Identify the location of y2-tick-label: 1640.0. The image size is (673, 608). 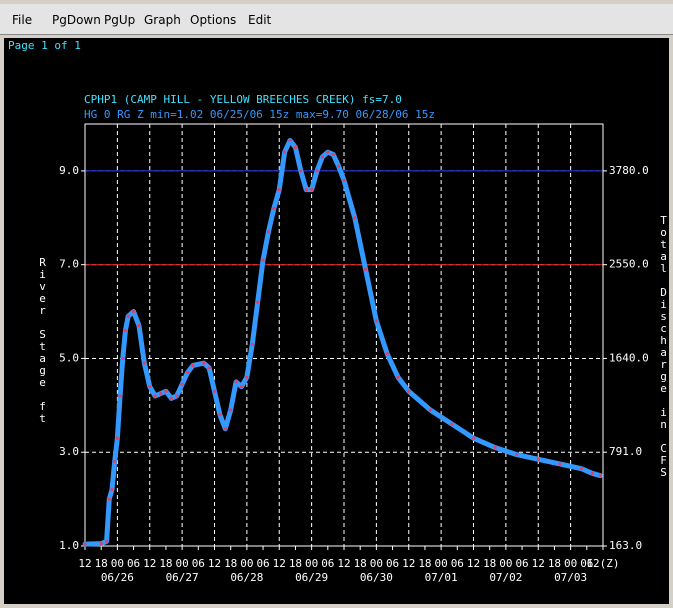
(629, 357).